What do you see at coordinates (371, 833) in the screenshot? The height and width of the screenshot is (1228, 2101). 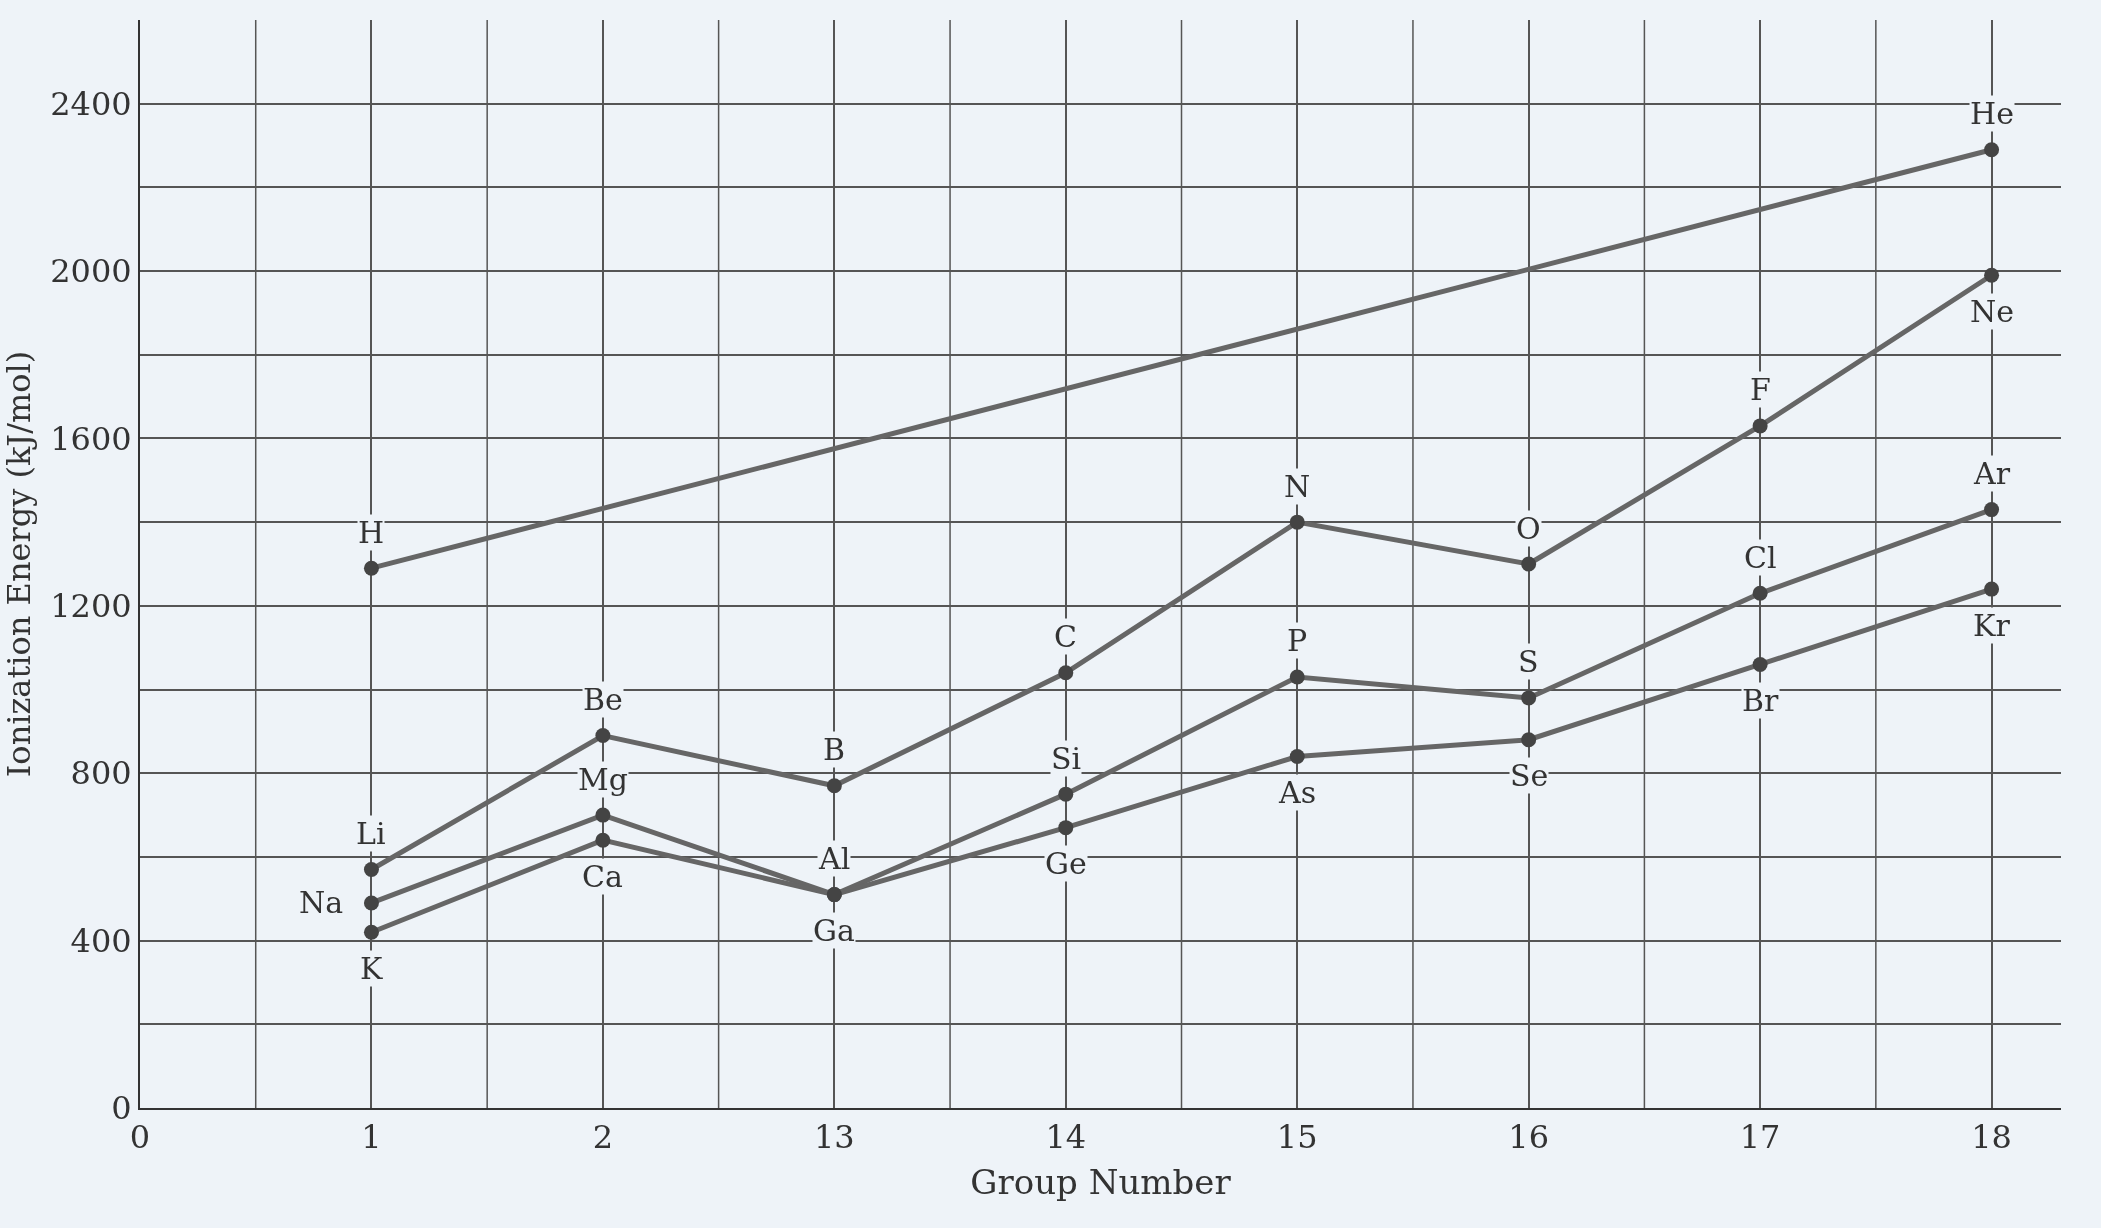 I see `annotation: Li` at bounding box center [371, 833].